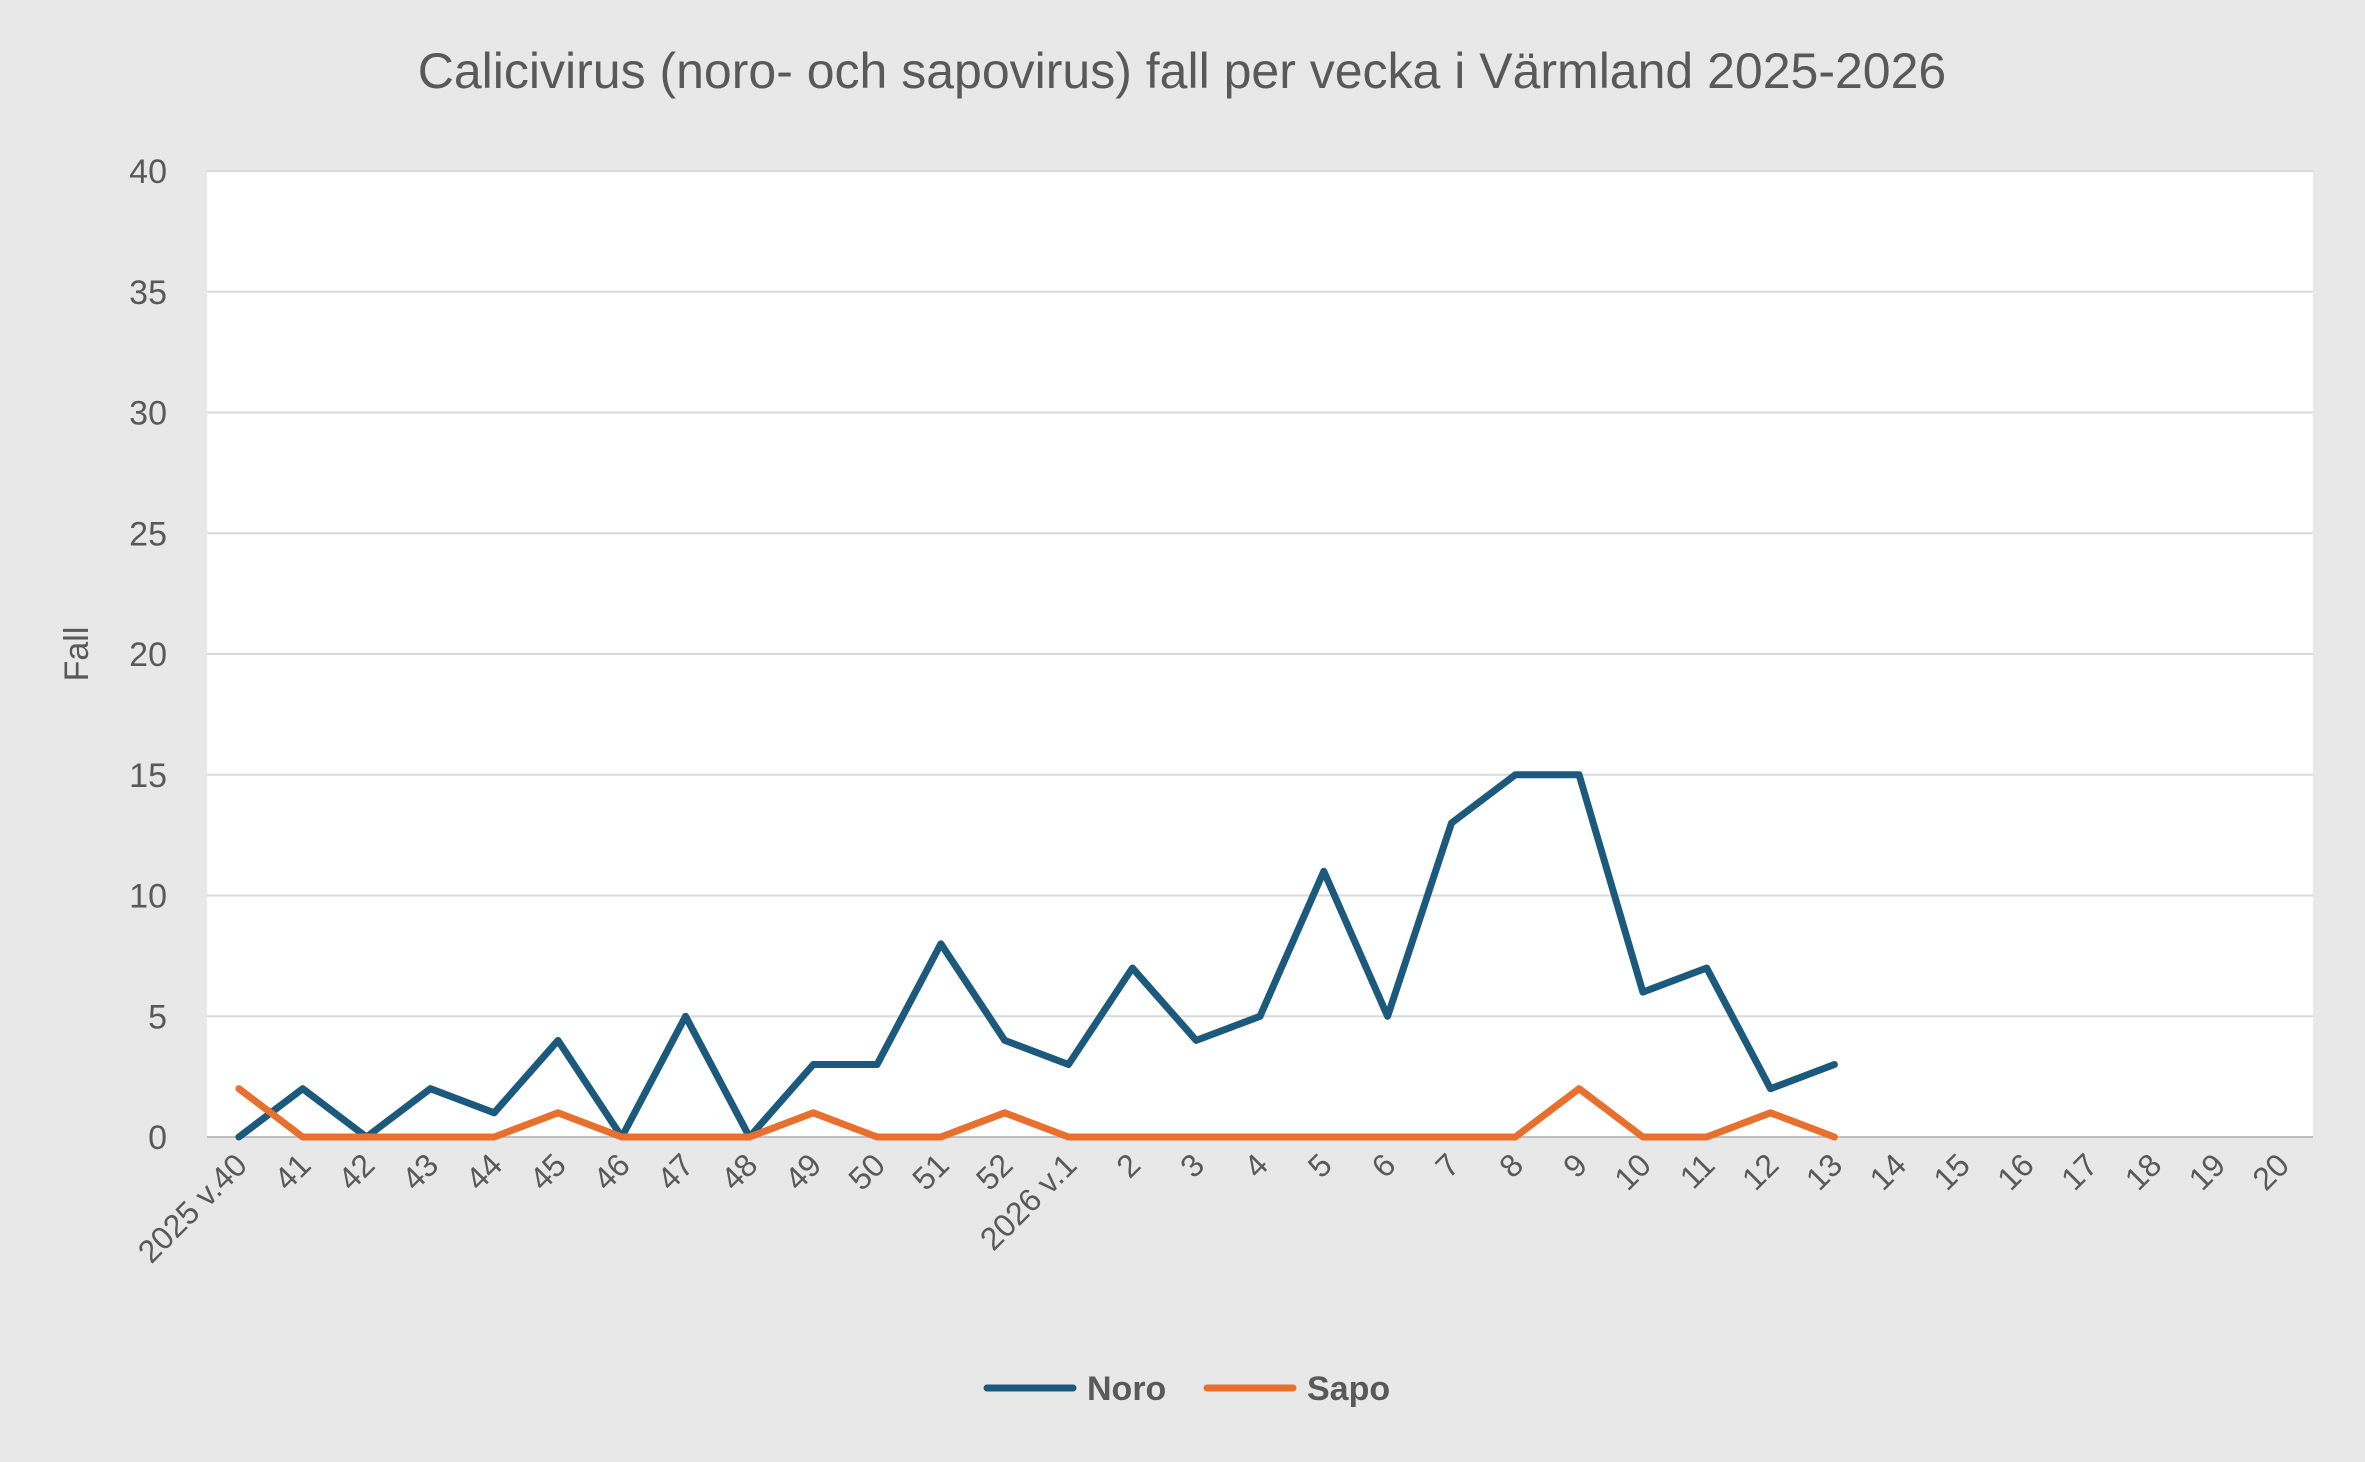  I want to click on y-tick-label: 20, so click(148, 655).